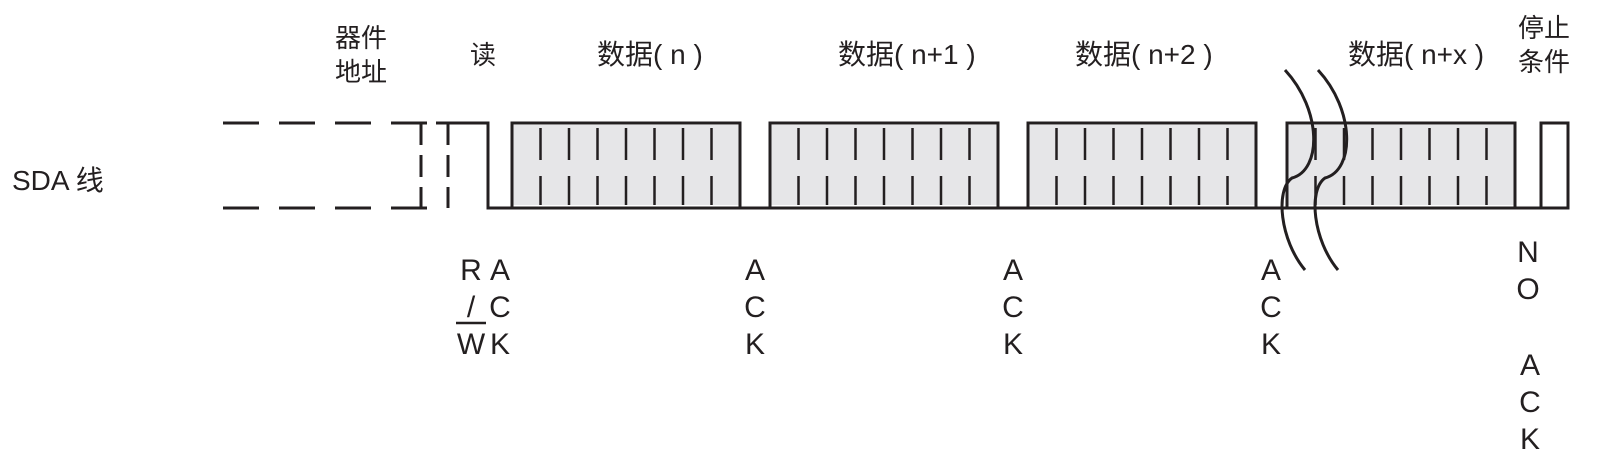 The image size is (1600, 467). I want to click on data-n-label: 数据( n ), so click(650, 54).